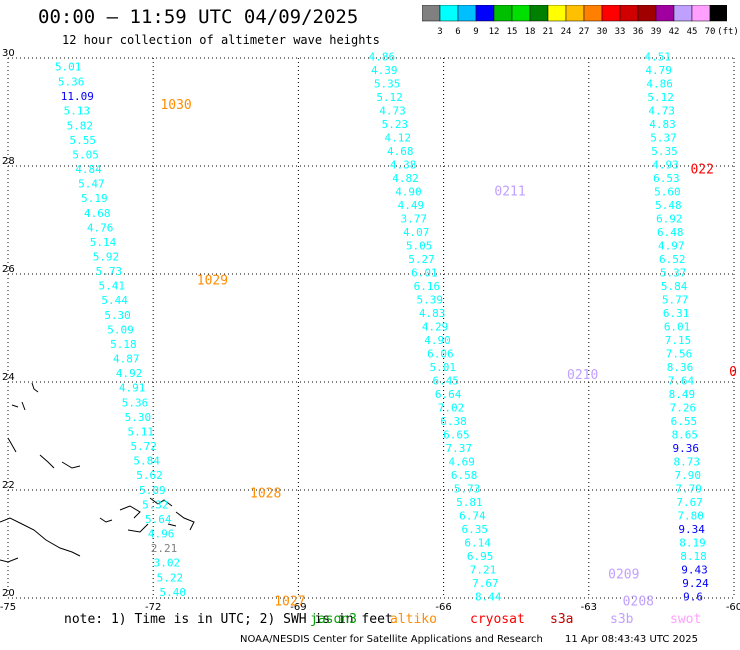  I want to click on coastline-bahamas-north, so click(44, 425).